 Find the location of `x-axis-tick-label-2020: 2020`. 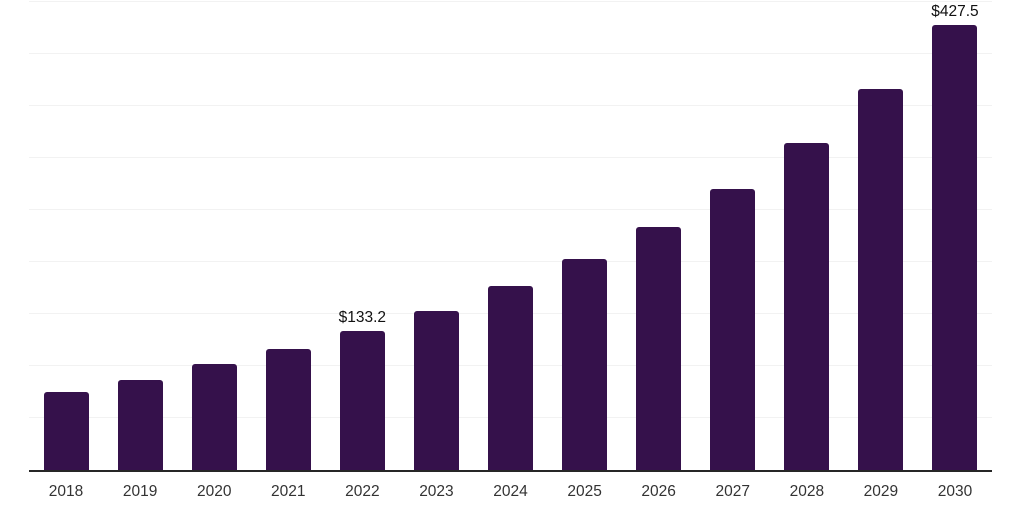

x-axis-tick-label-2020: 2020 is located at coordinates (214, 491).